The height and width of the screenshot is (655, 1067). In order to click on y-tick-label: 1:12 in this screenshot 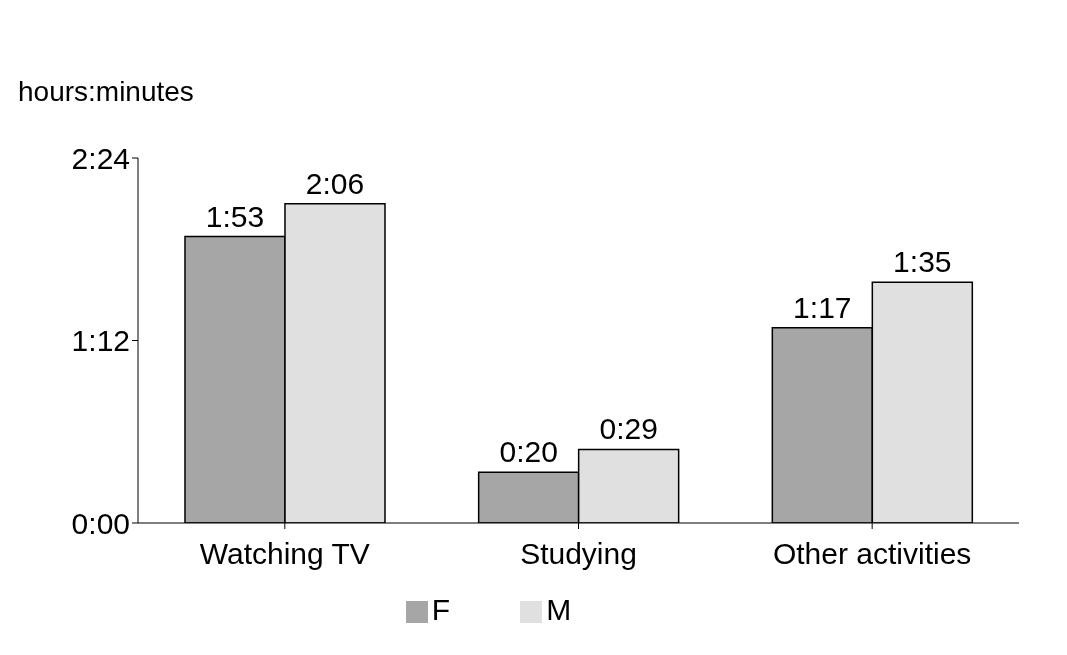, I will do `click(100, 341)`.